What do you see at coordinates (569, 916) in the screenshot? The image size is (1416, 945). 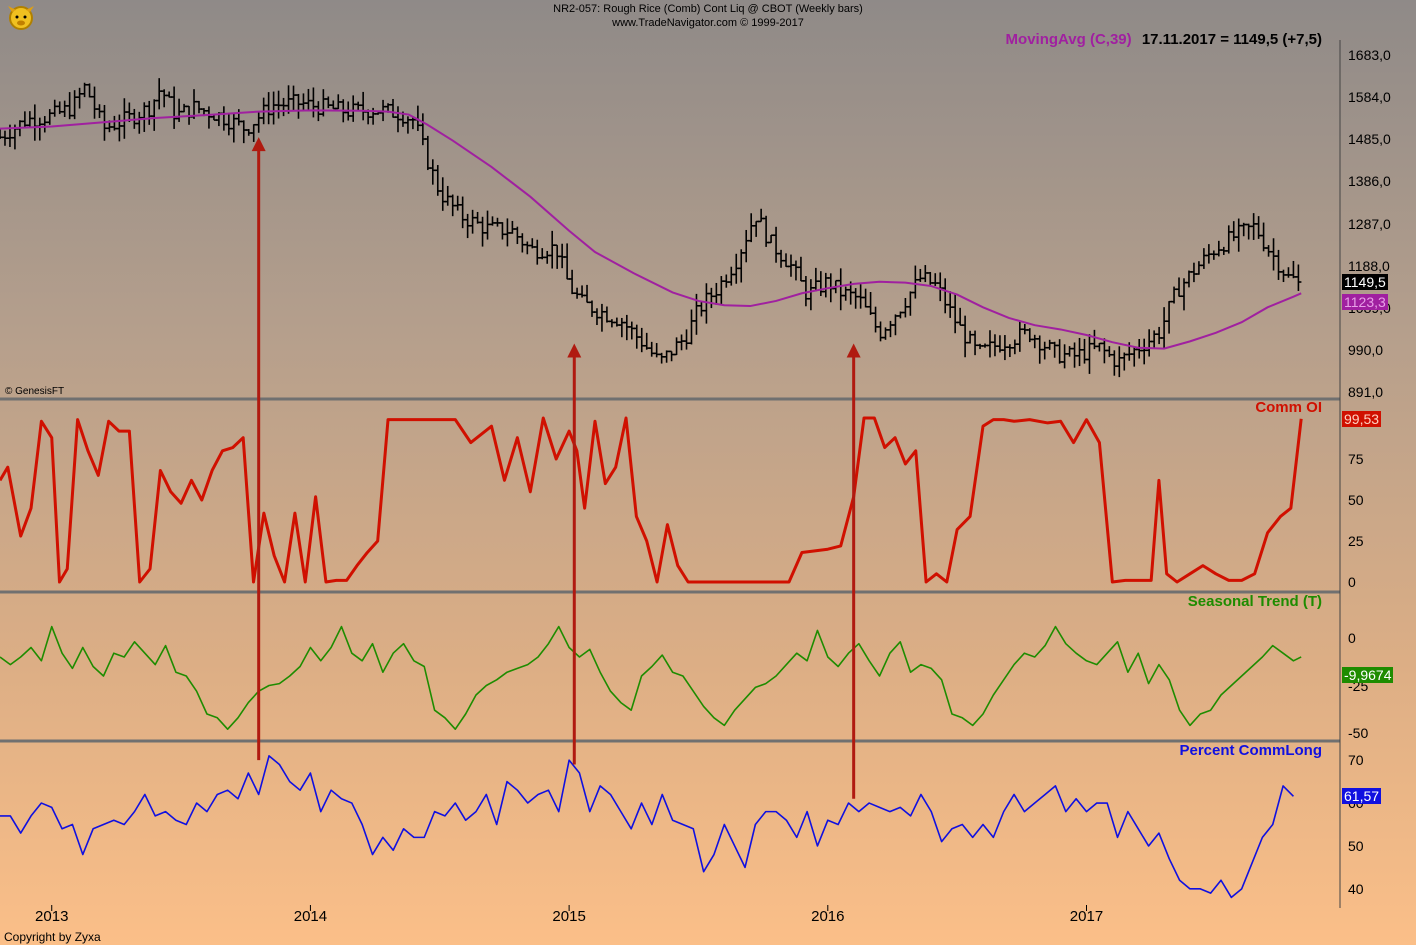 I see `x-tick-label-2015: 2015` at bounding box center [569, 916].